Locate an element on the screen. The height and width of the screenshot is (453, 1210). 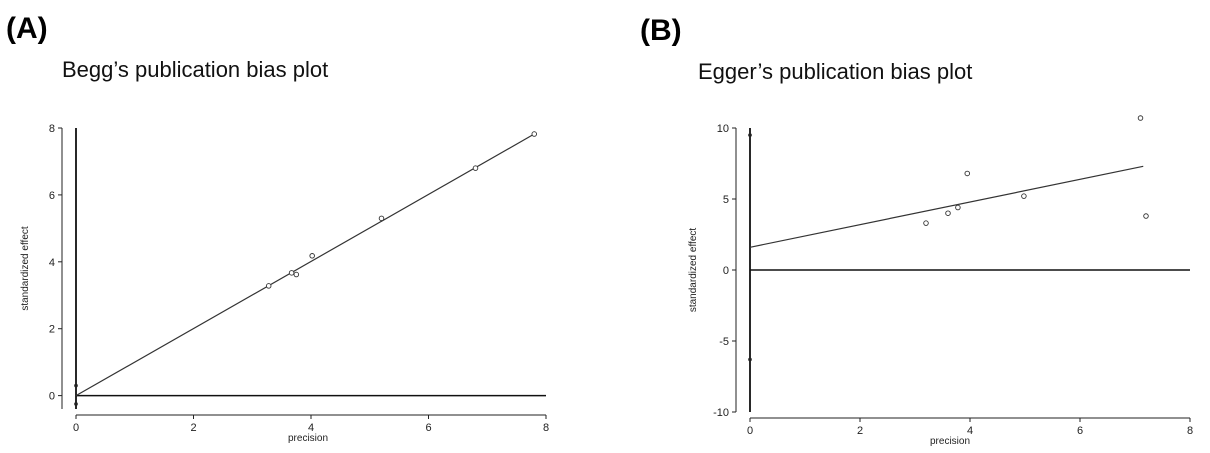
chart-1-x-axis-title: precision is located at coordinates (950, 441).